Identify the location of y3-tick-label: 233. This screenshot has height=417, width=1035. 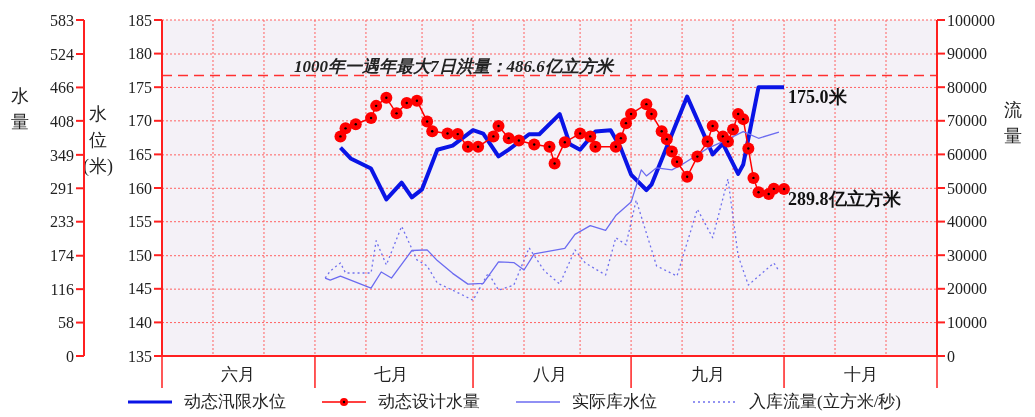
(62, 222).